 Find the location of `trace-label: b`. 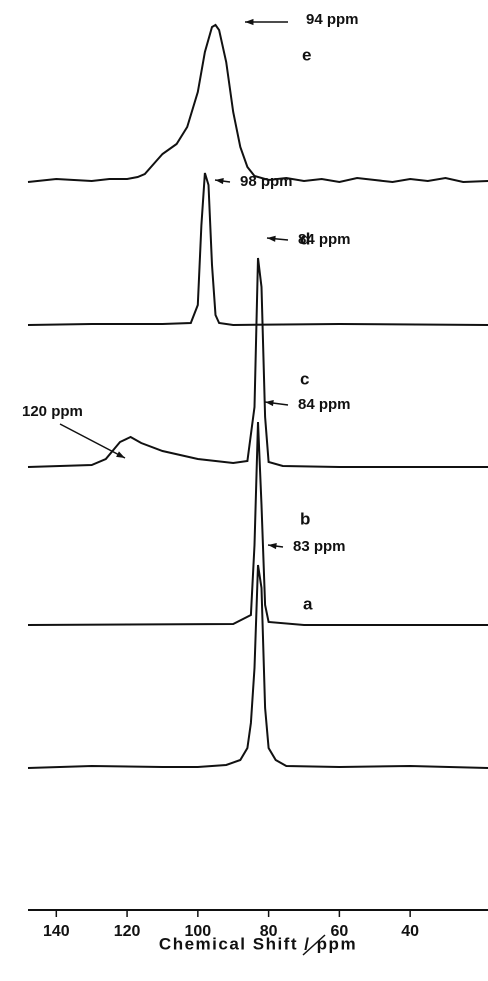

trace-label: b is located at coordinates (305, 518).